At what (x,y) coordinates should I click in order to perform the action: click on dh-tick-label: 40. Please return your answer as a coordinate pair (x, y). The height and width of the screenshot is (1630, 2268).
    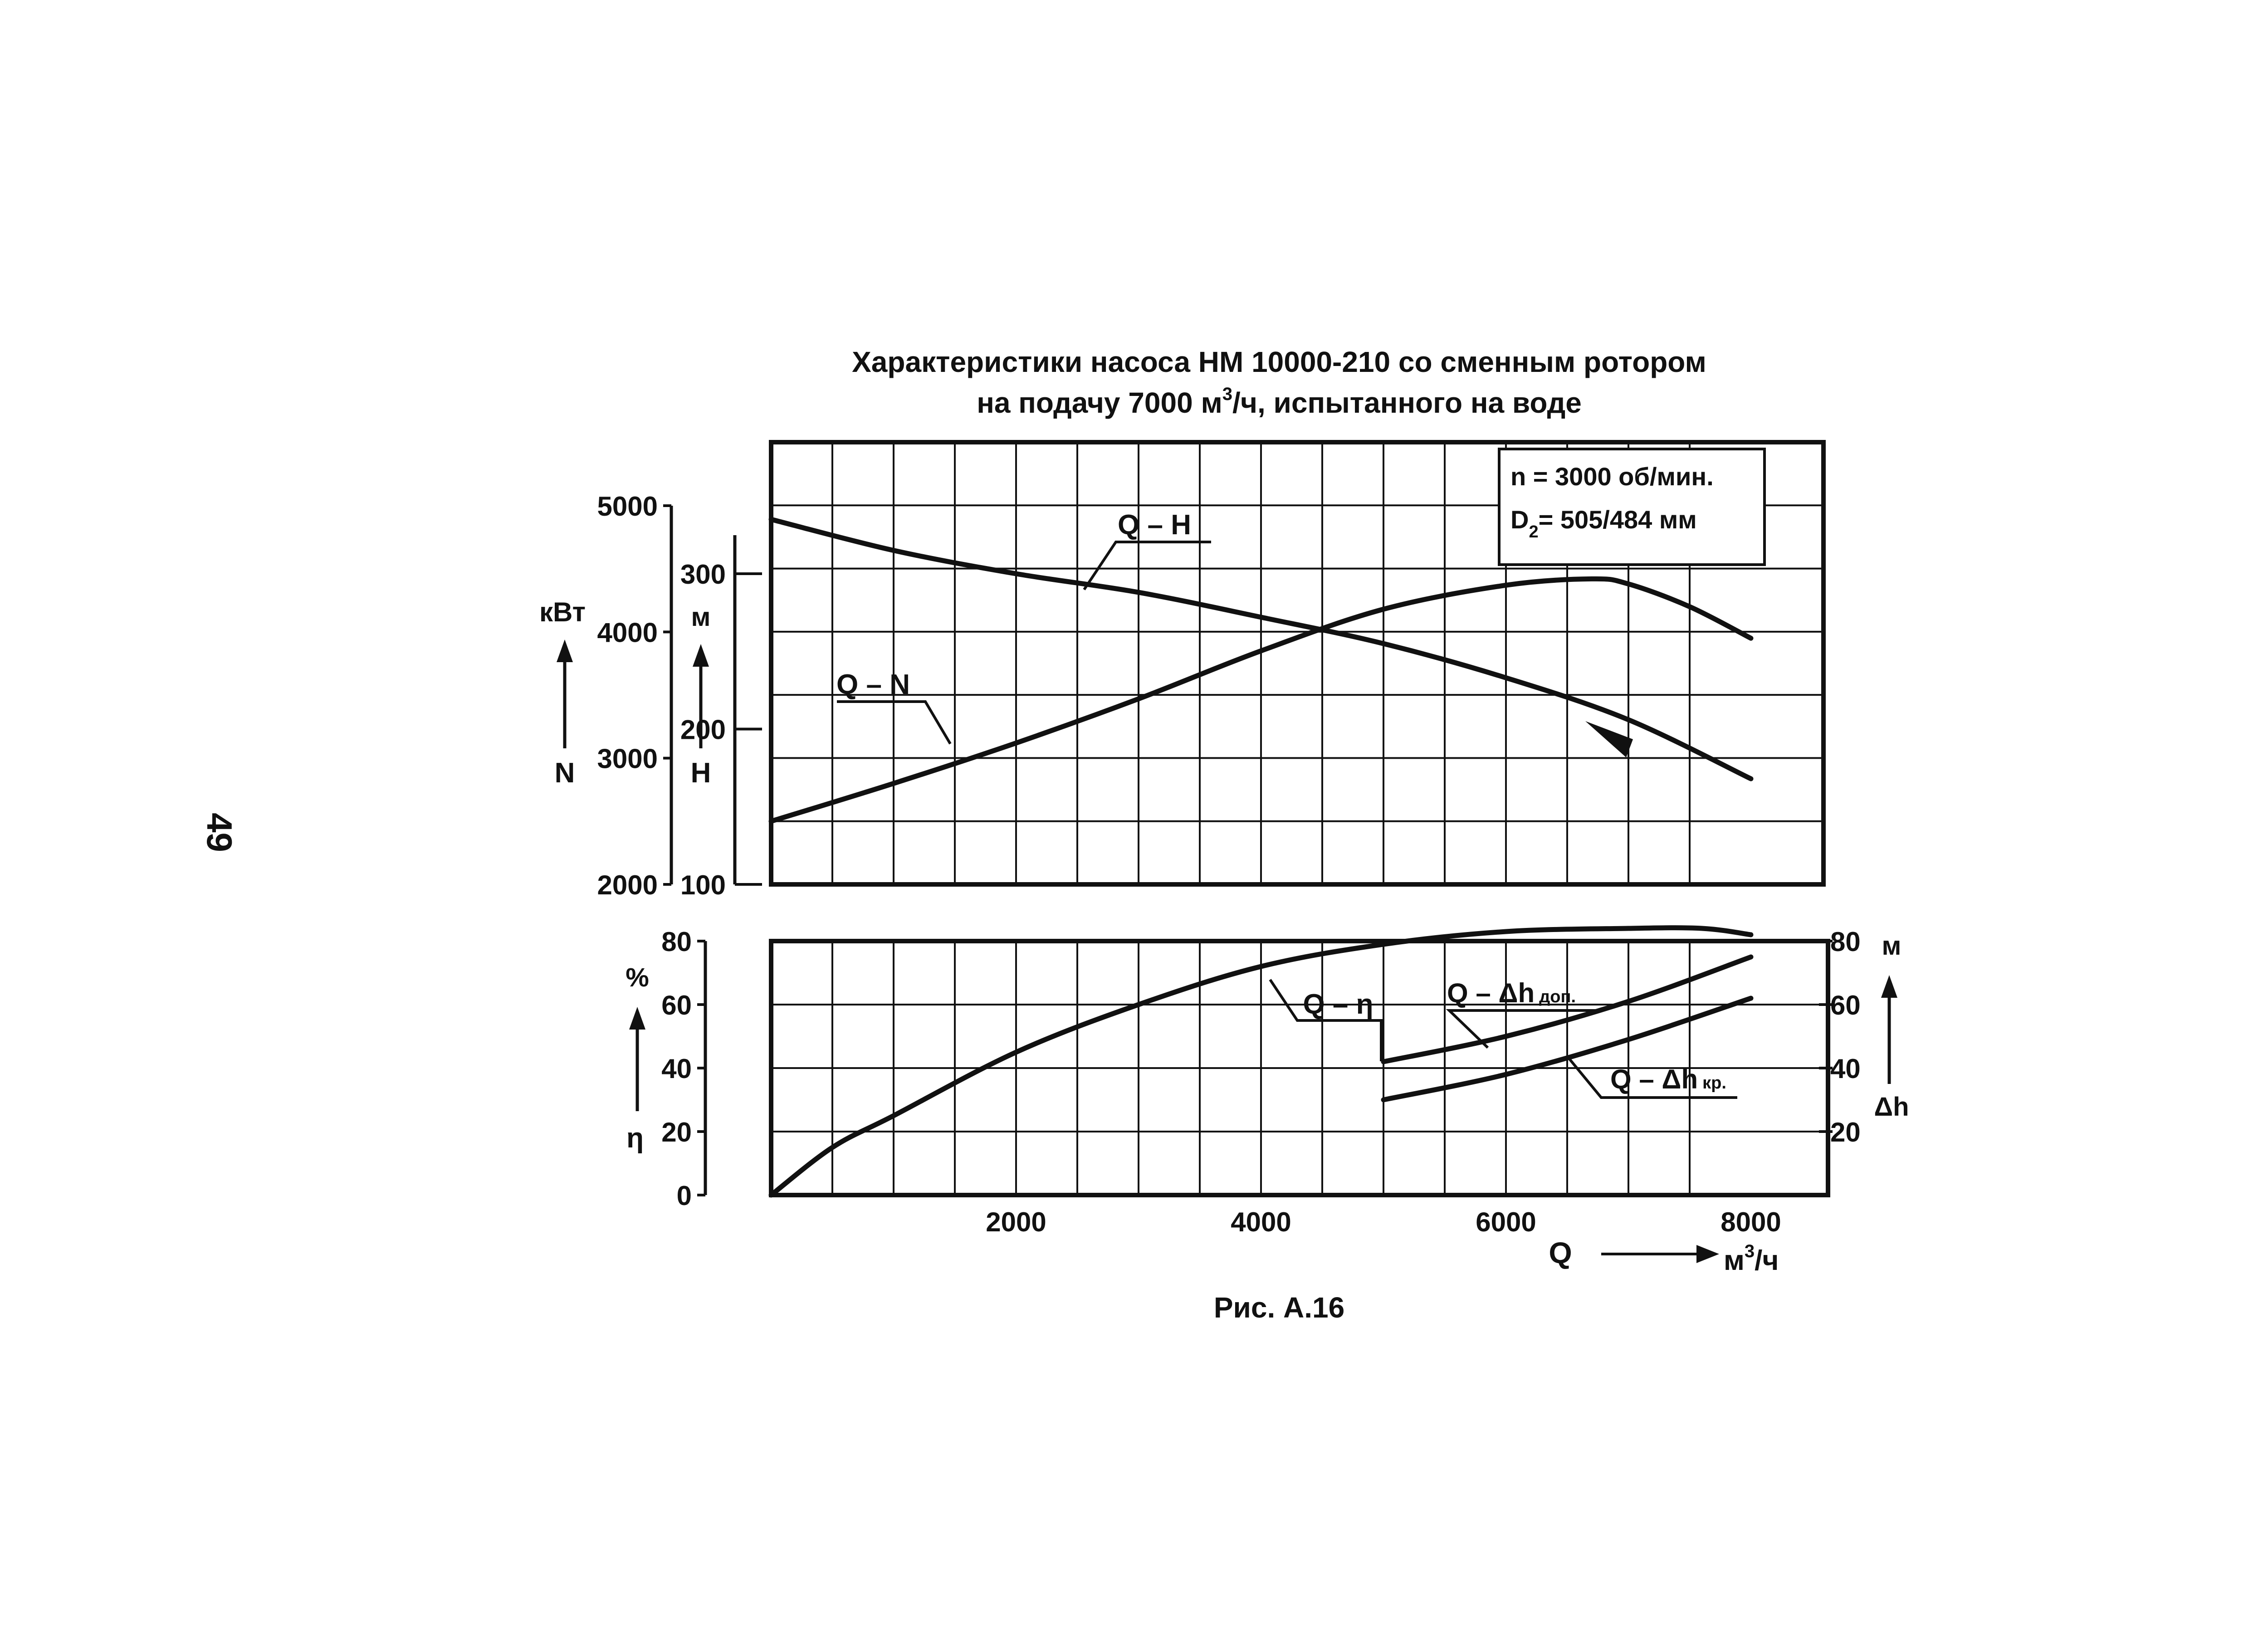
    Looking at the image, I should click on (1846, 1069).